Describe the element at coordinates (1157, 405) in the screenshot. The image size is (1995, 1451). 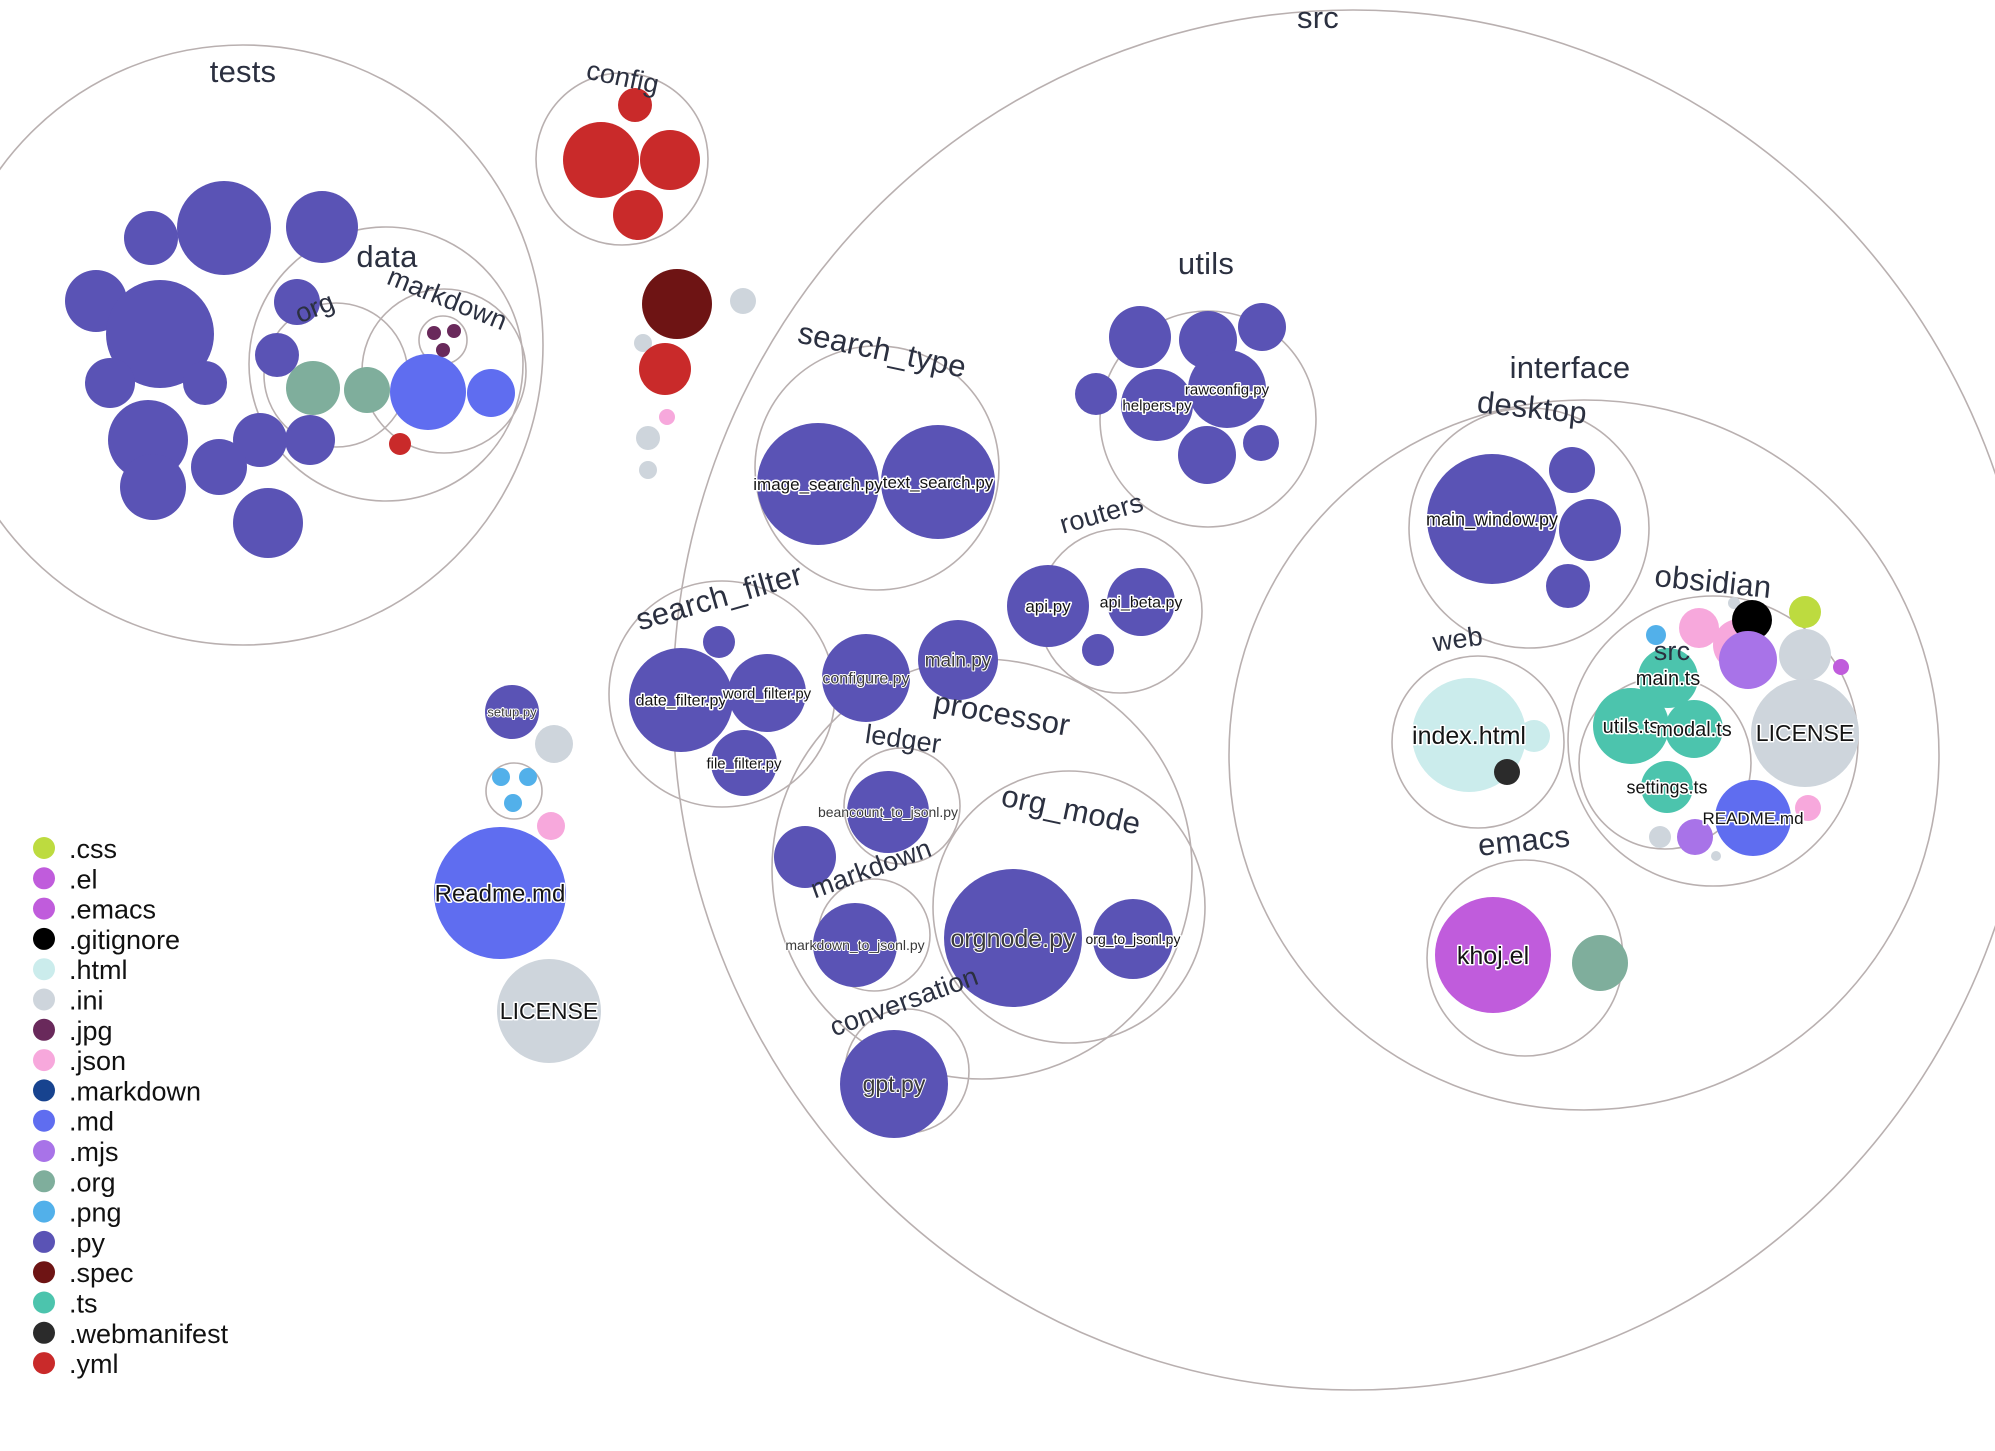
I see `file-circle-helpers-py` at that location.